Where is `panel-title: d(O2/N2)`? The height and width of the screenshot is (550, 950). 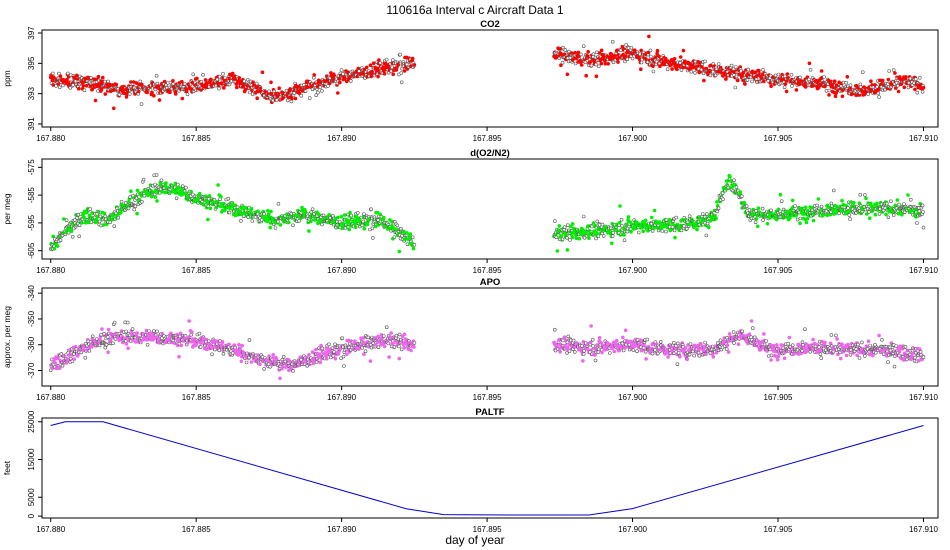 panel-title: d(O2/N2) is located at coordinates (490, 153).